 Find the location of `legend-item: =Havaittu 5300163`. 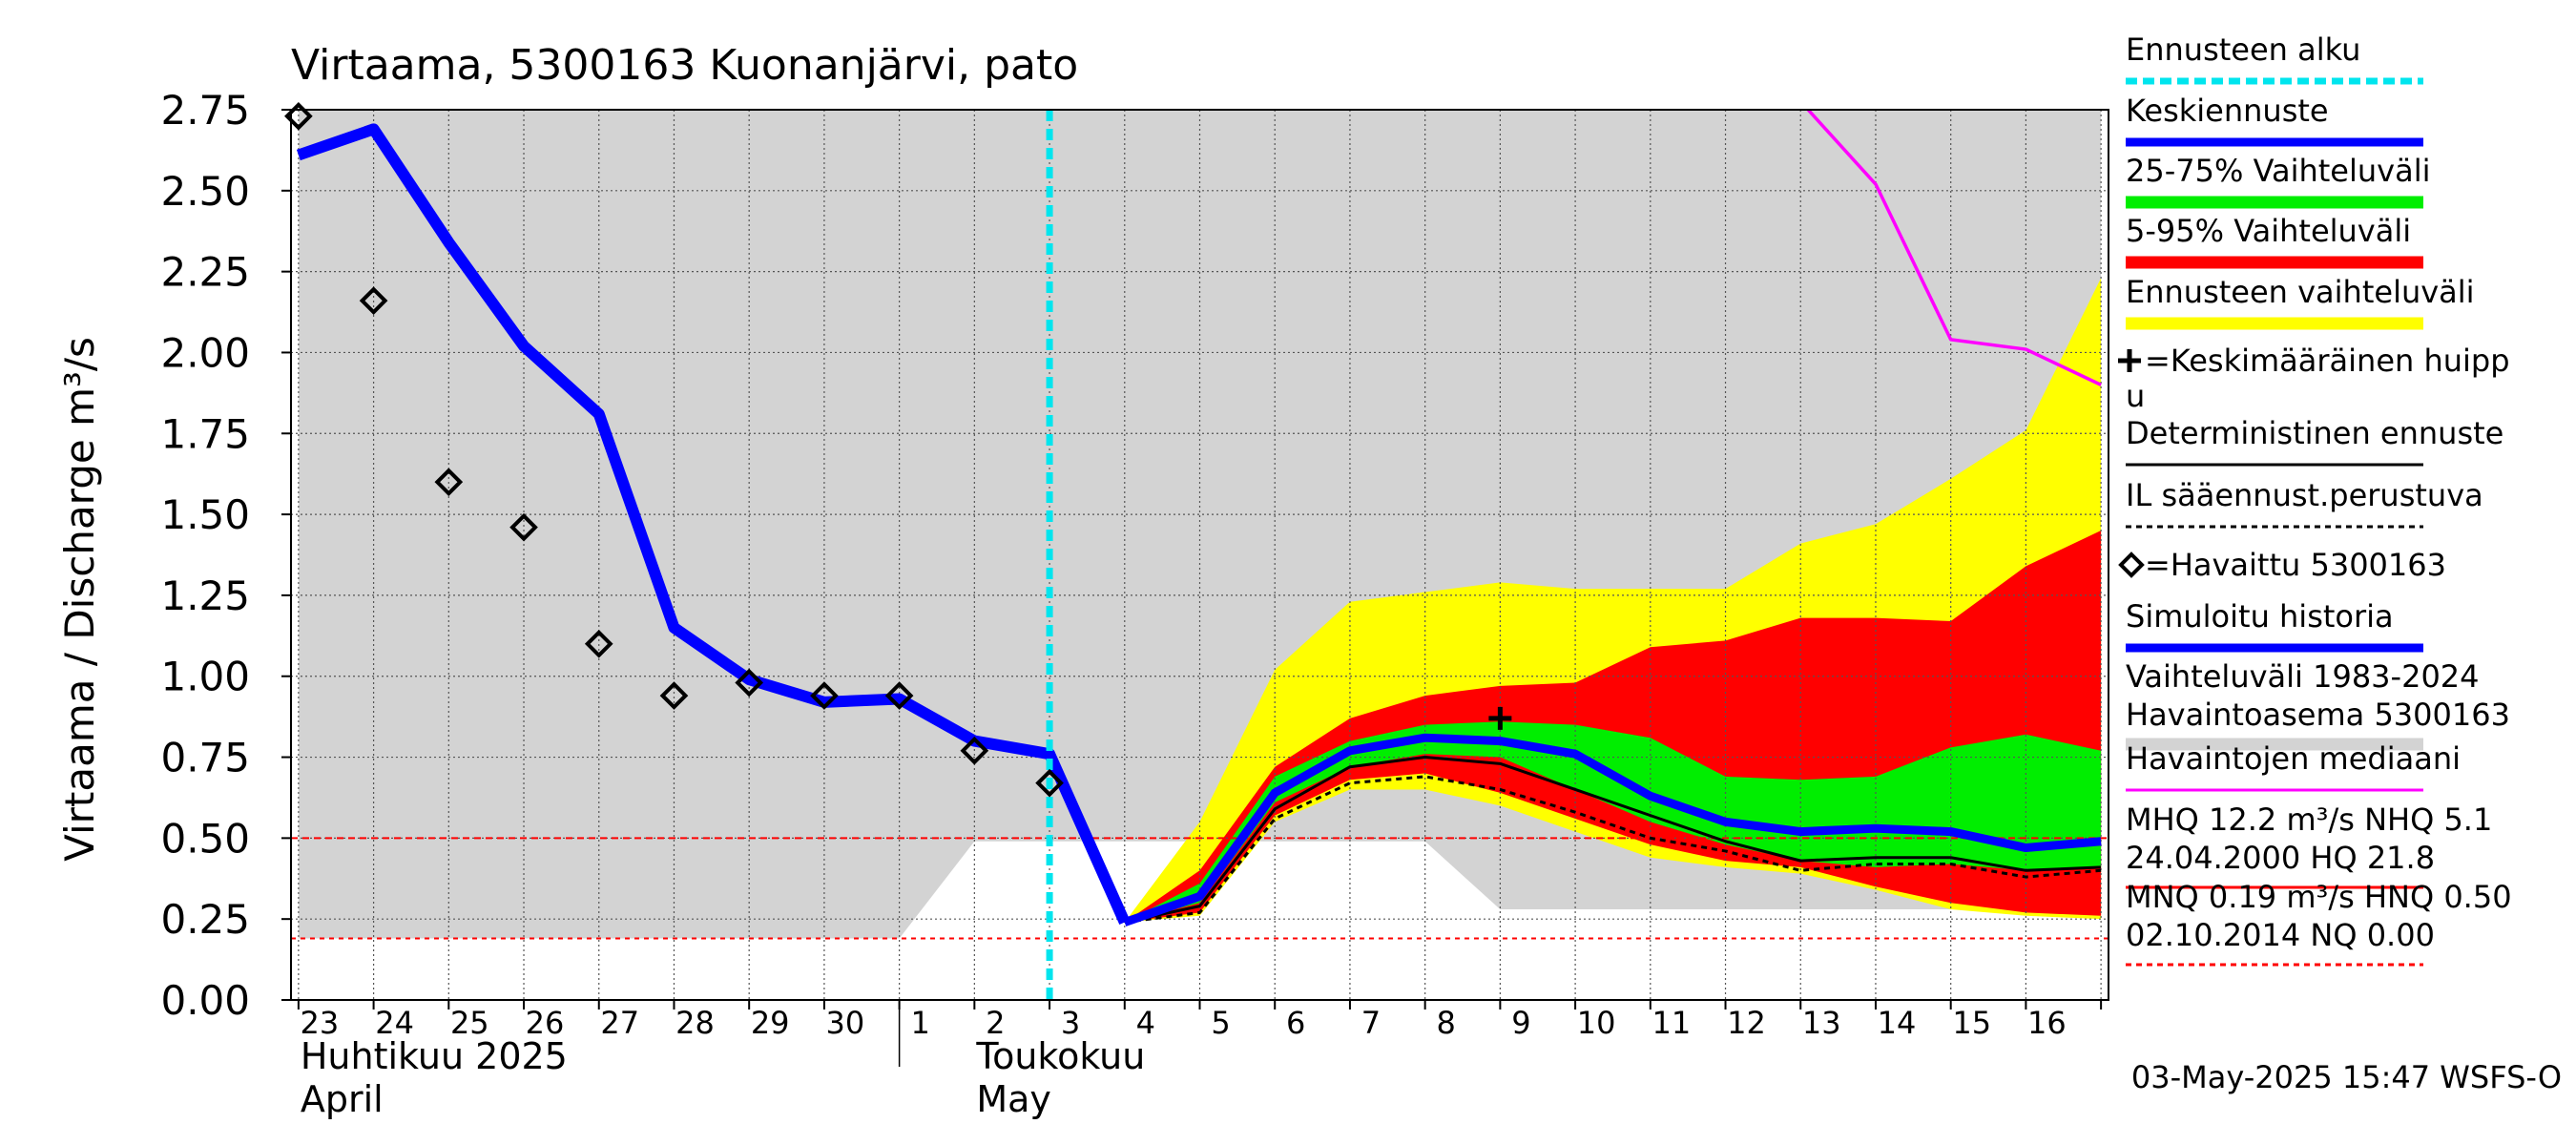

legend-item: =Havaittu 5300163 is located at coordinates (2282, 565).